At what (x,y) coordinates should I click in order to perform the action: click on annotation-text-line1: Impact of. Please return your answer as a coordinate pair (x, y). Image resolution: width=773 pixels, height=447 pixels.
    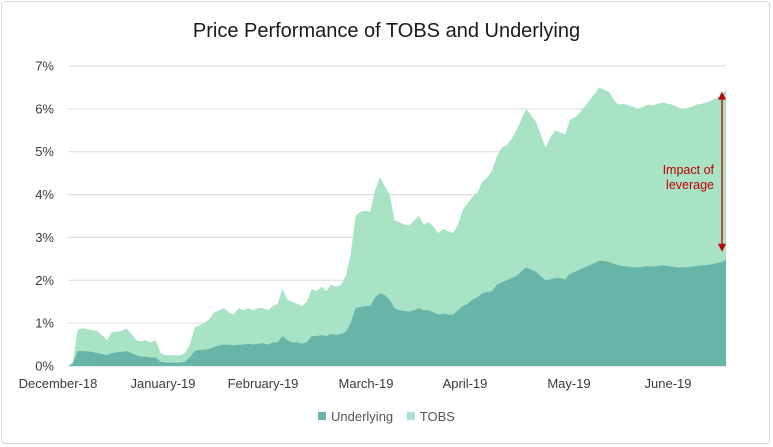
    Looking at the image, I should click on (689, 170).